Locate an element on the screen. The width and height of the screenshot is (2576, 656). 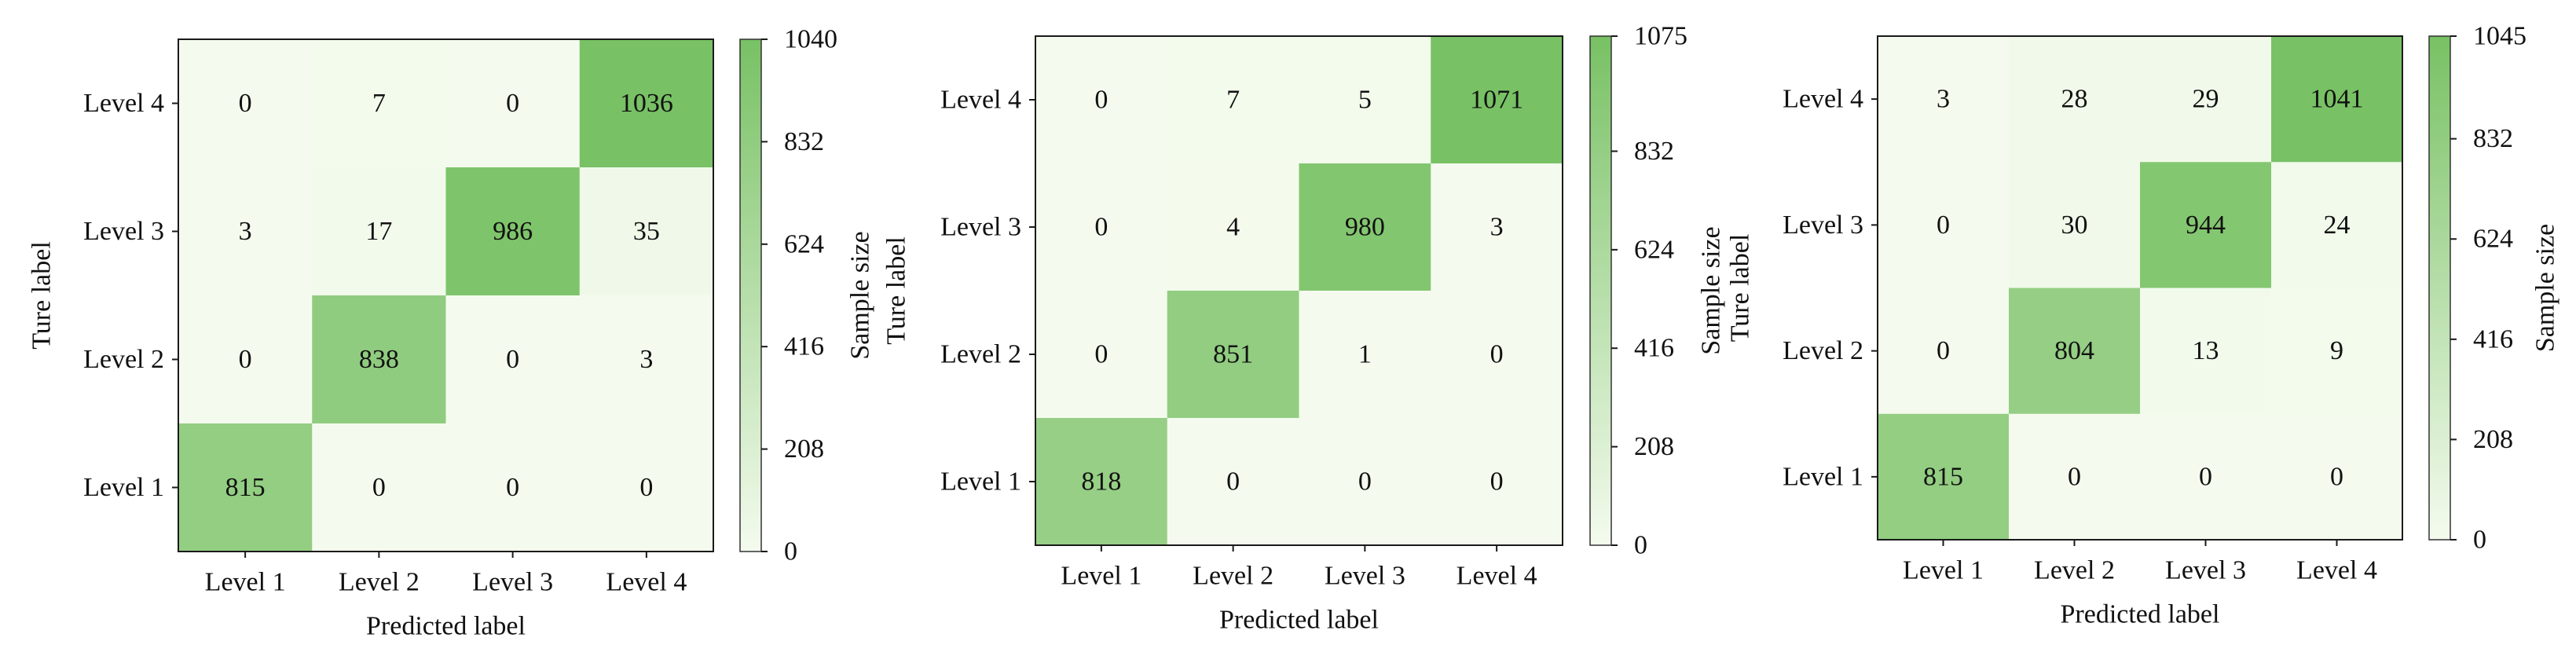
colorbar-tick-label: 1045 is located at coordinates (2500, 36).